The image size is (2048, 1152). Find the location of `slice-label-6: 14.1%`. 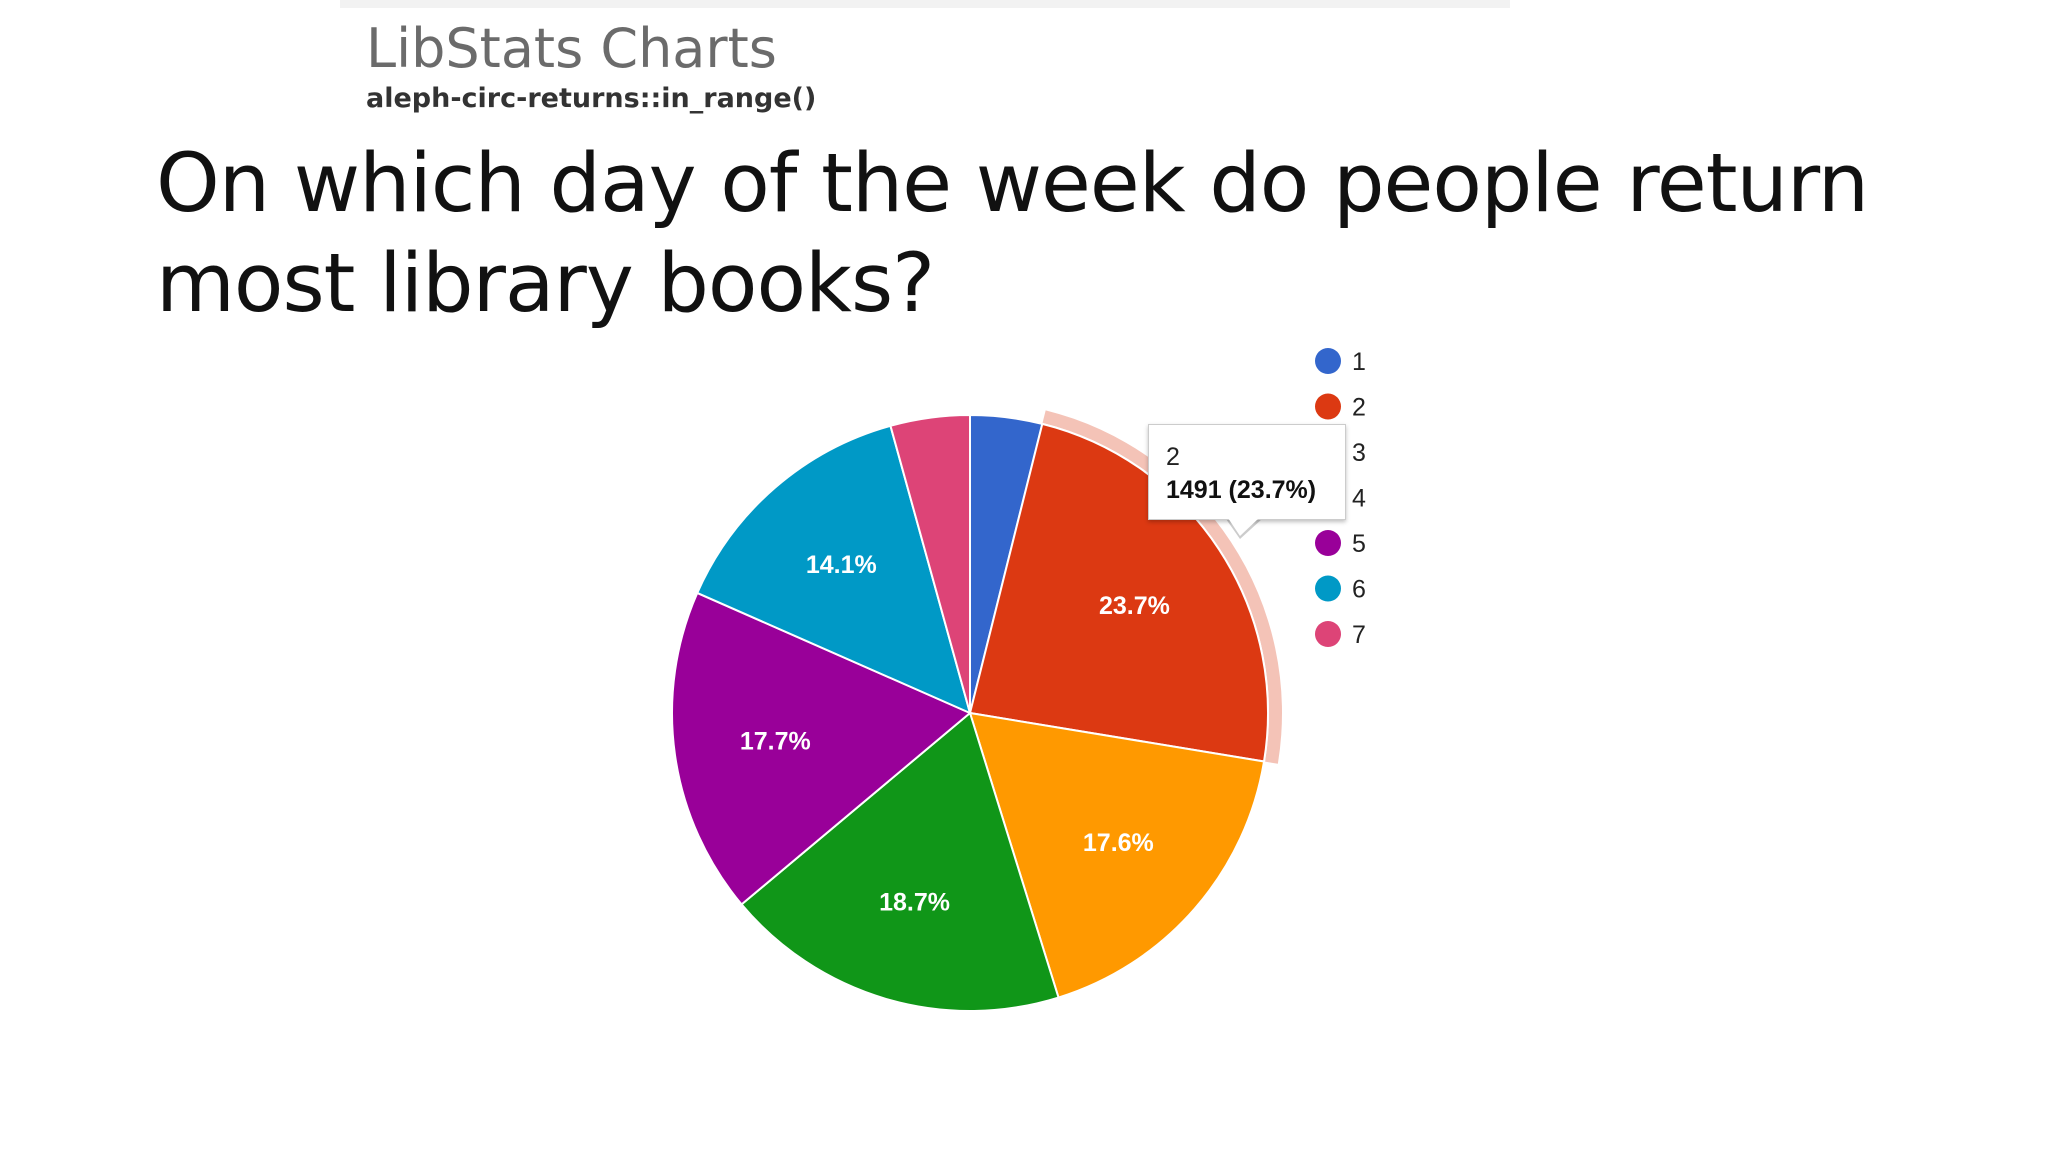

slice-label-6: 14.1% is located at coordinates (841, 565).